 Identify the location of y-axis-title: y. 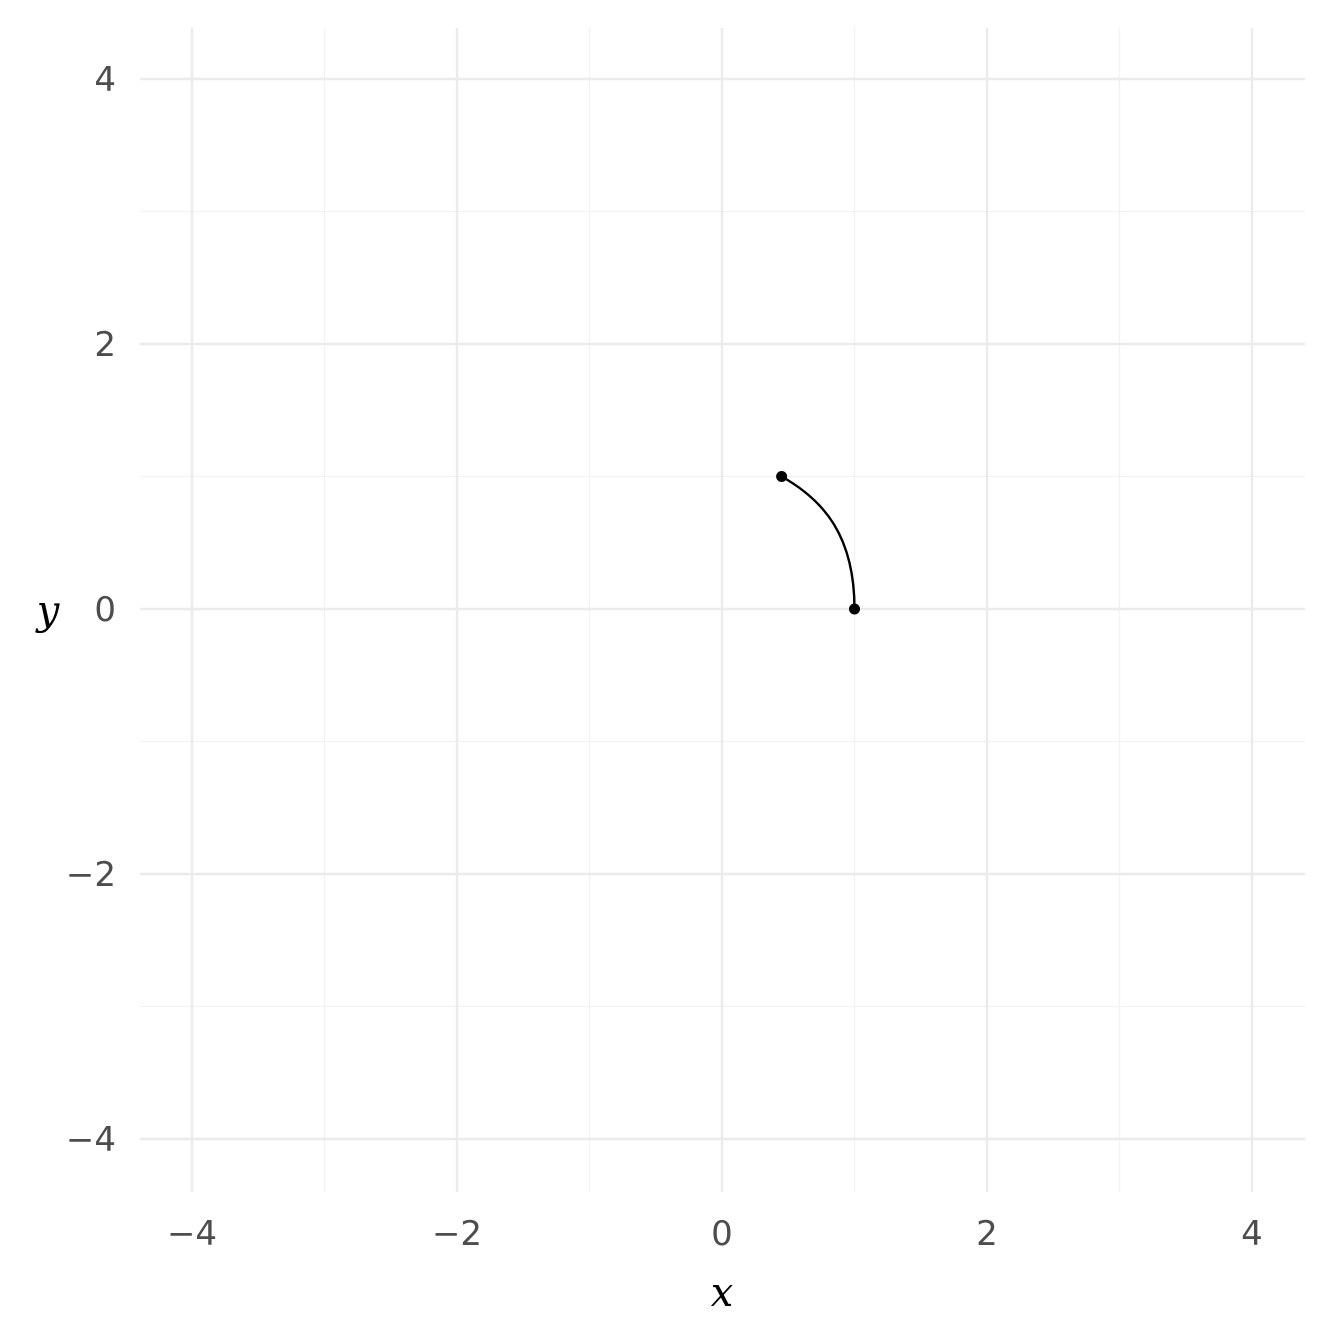
(48, 611).